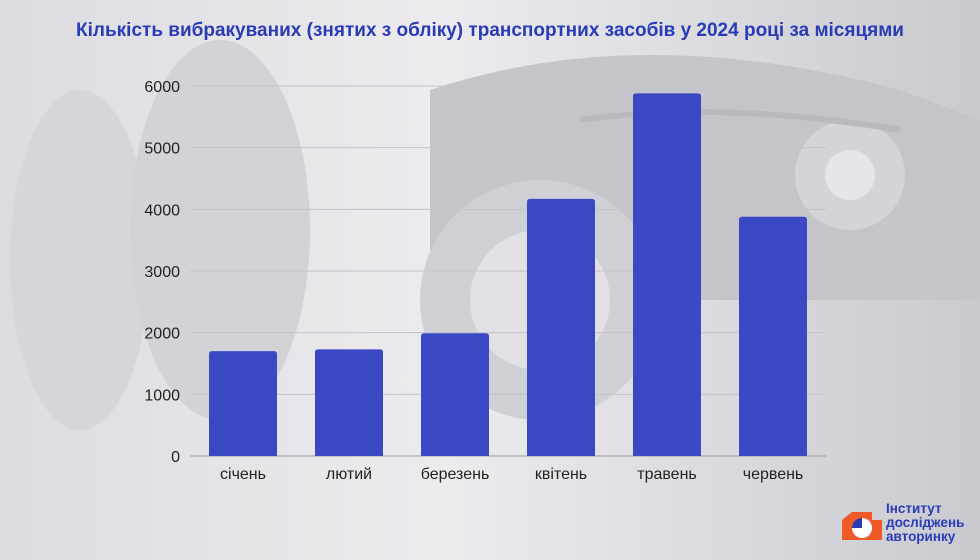  I want to click on logo-line-2: досліджень, so click(925, 522).